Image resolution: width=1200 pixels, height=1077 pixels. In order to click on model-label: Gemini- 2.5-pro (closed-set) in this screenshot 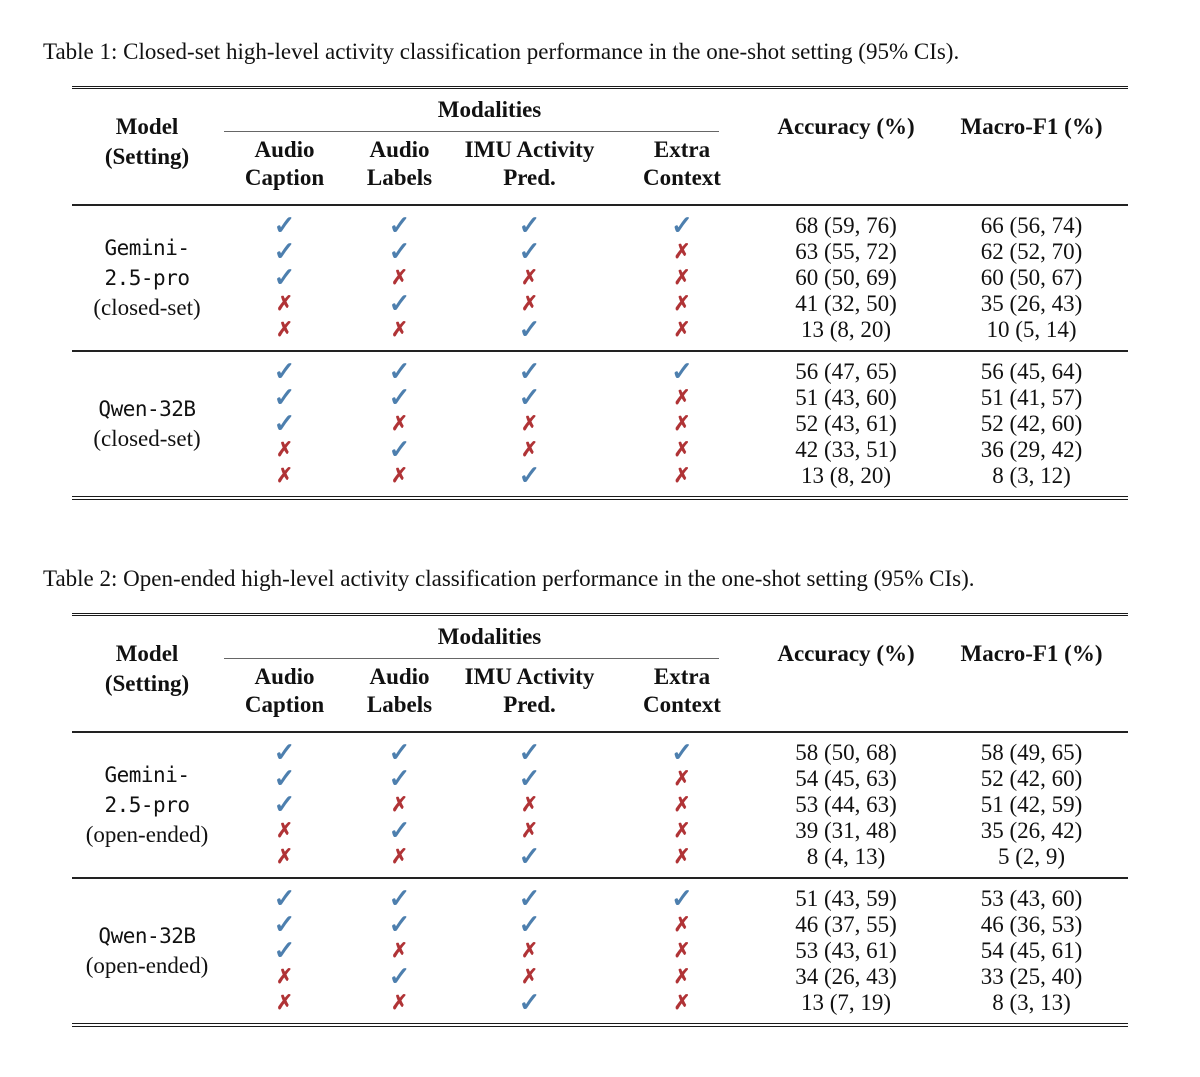, I will do `click(147, 278)`.